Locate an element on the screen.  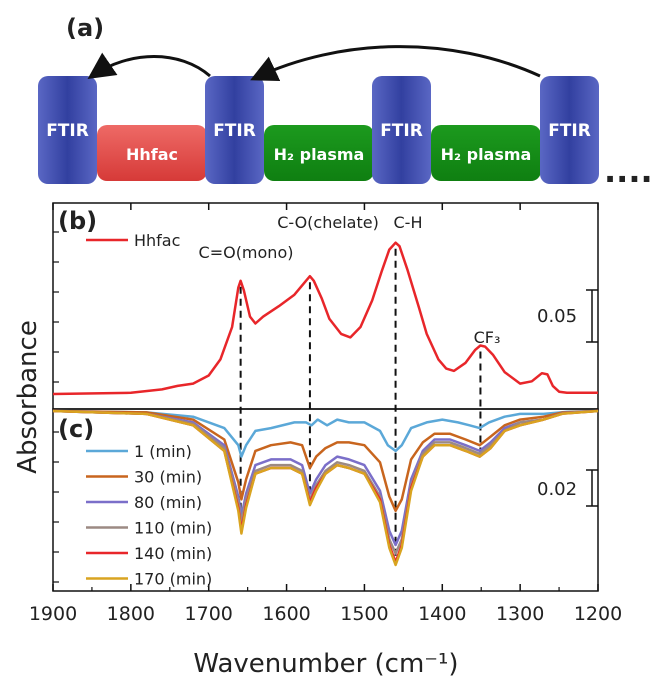
x-tick-label: 1500 is located at coordinates (364, 614).